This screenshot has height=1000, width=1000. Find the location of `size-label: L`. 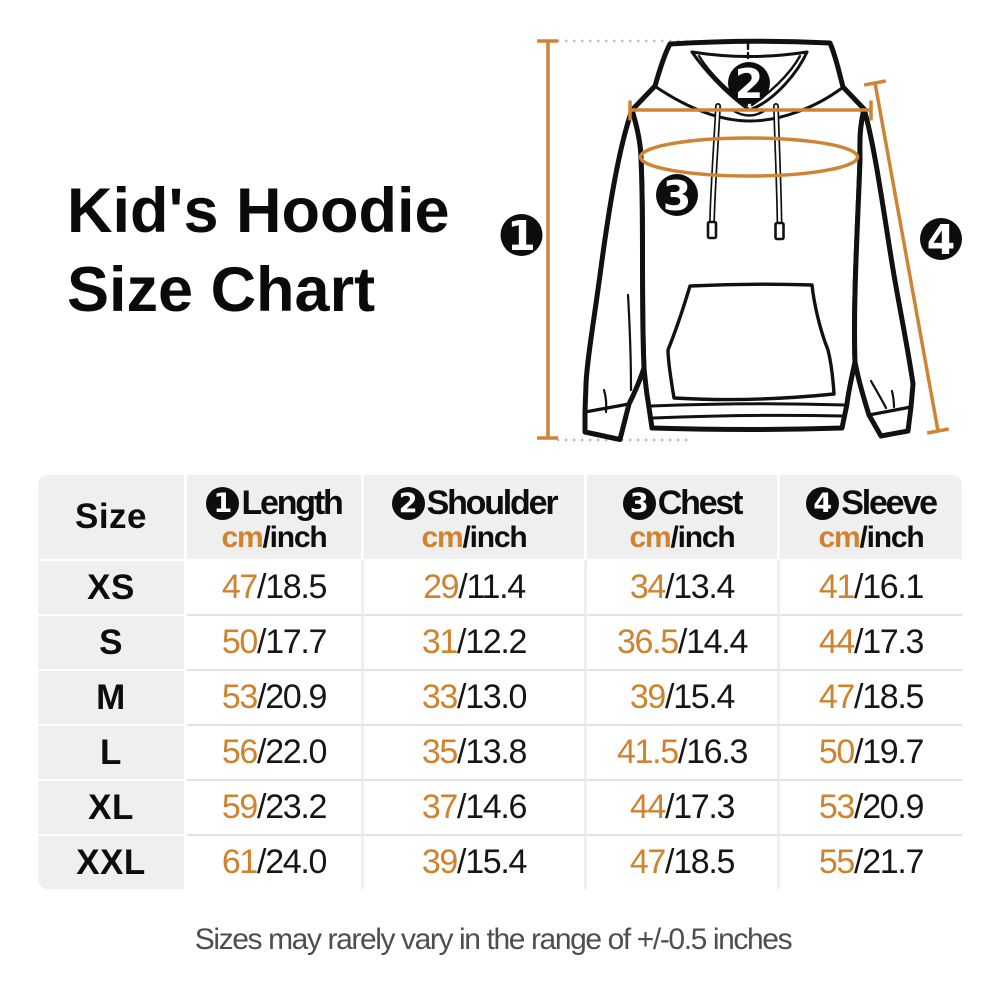

size-label: L is located at coordinates (112, 751).